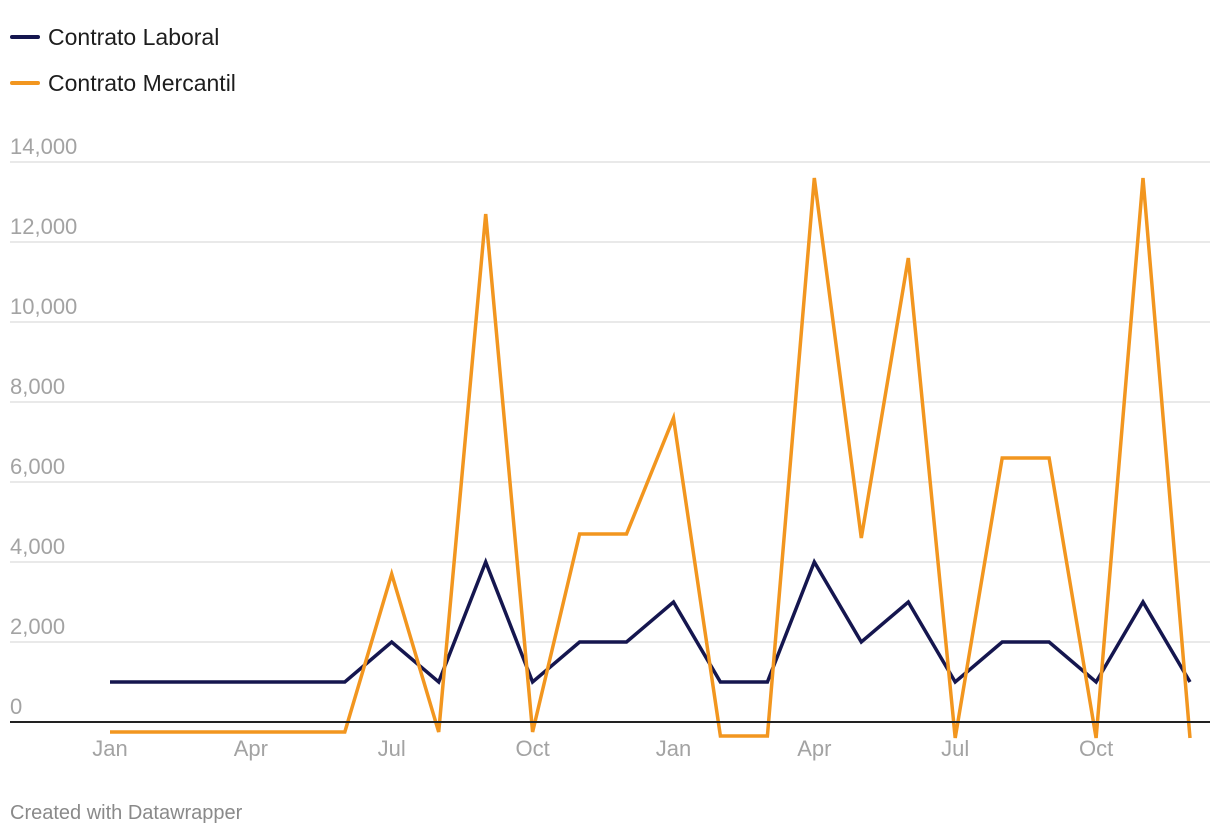  Describe the element at coordinates (16, 706) in the screenshot. I see `y-tick-label: 0` at that location.